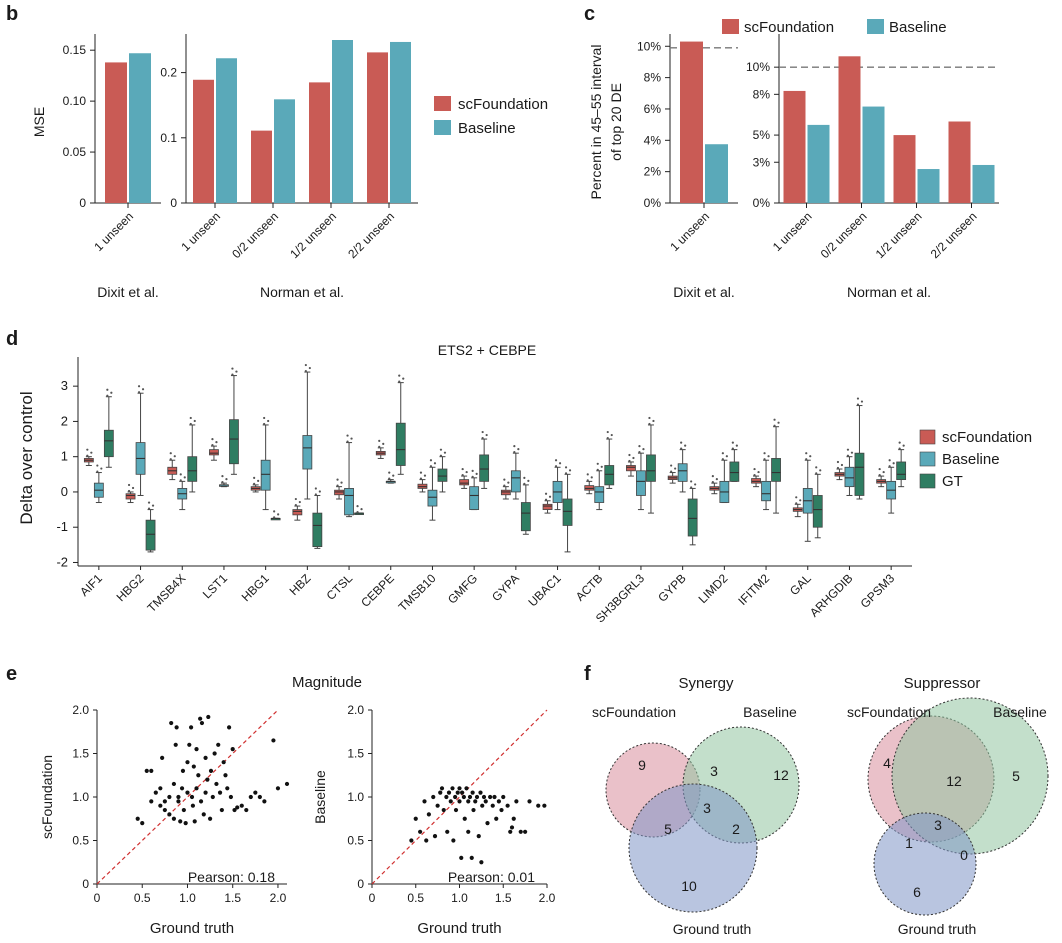  What do you see at coordinates (792, 231) in the screenshot?
I see `c-xtick-label: 1 unseen` at bounding box center [792, 231].